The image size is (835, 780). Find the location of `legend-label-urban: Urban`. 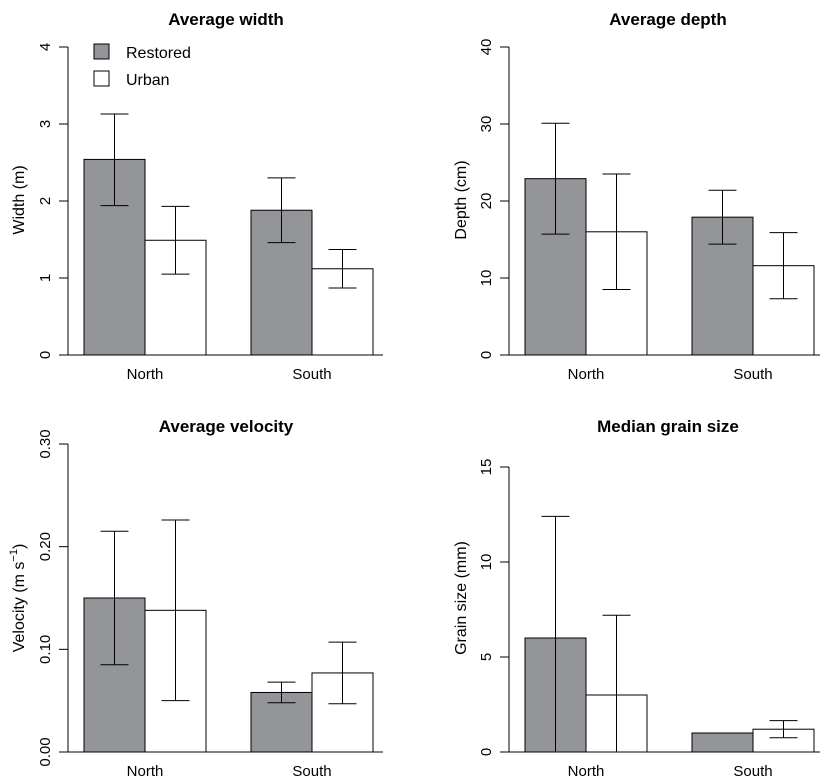

legend-label-urban: Urban is located at coordinates (148, 80).